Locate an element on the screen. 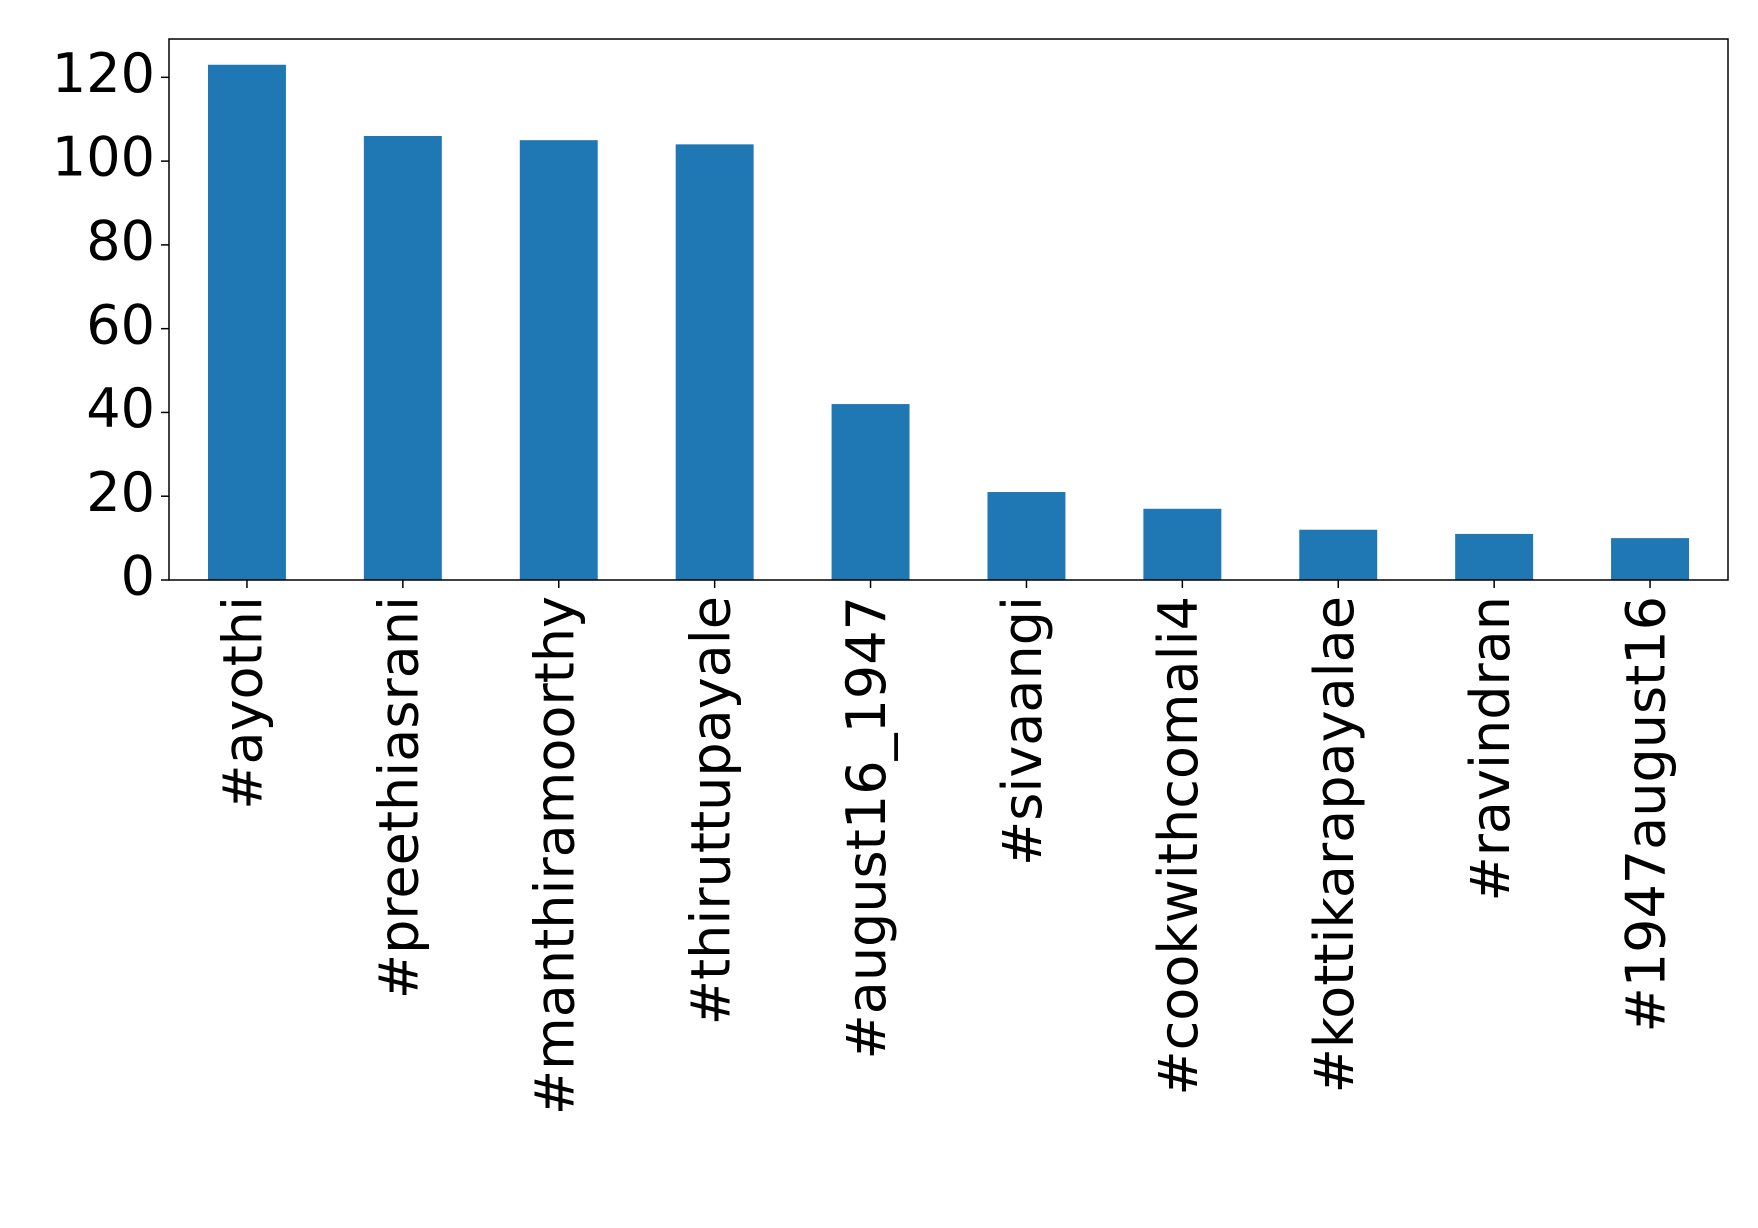 The height and width of the screenshot is (1228, 1758). x-tick-label: #ravindran is located at coordinates (1490, 749).